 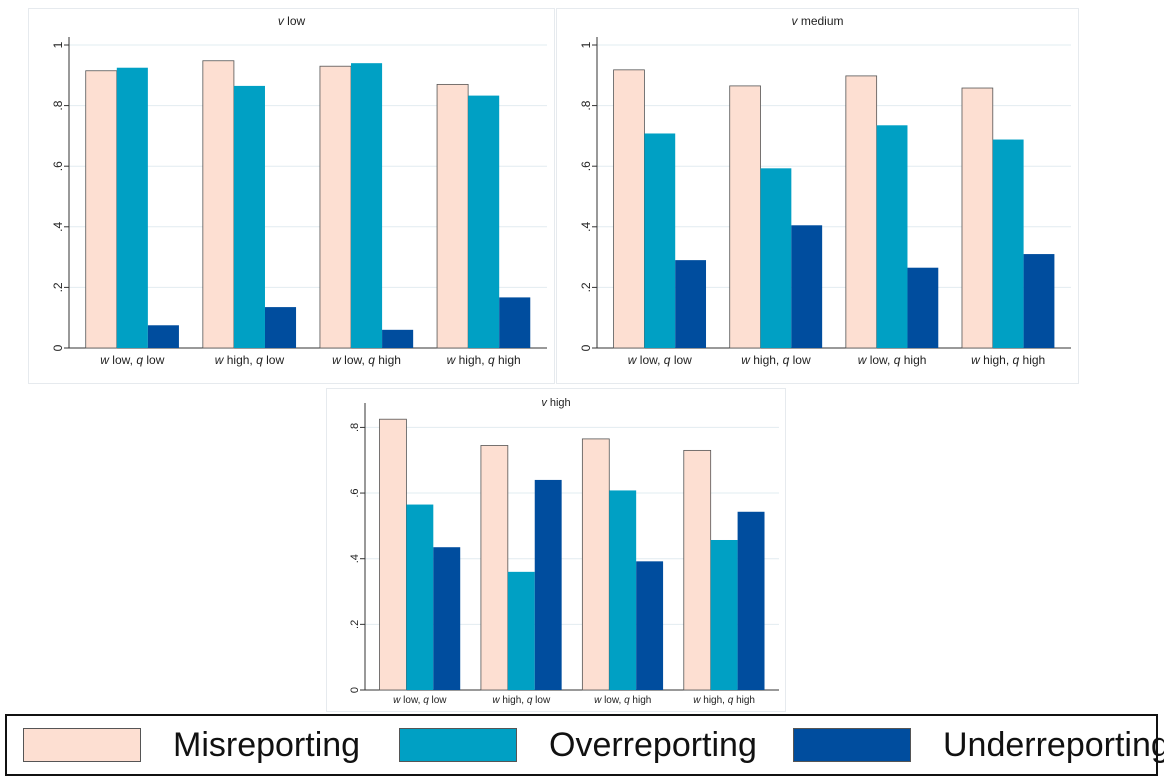 I want to click on category-label-v-low-2: w low, q high, so click(x=366, y=360).